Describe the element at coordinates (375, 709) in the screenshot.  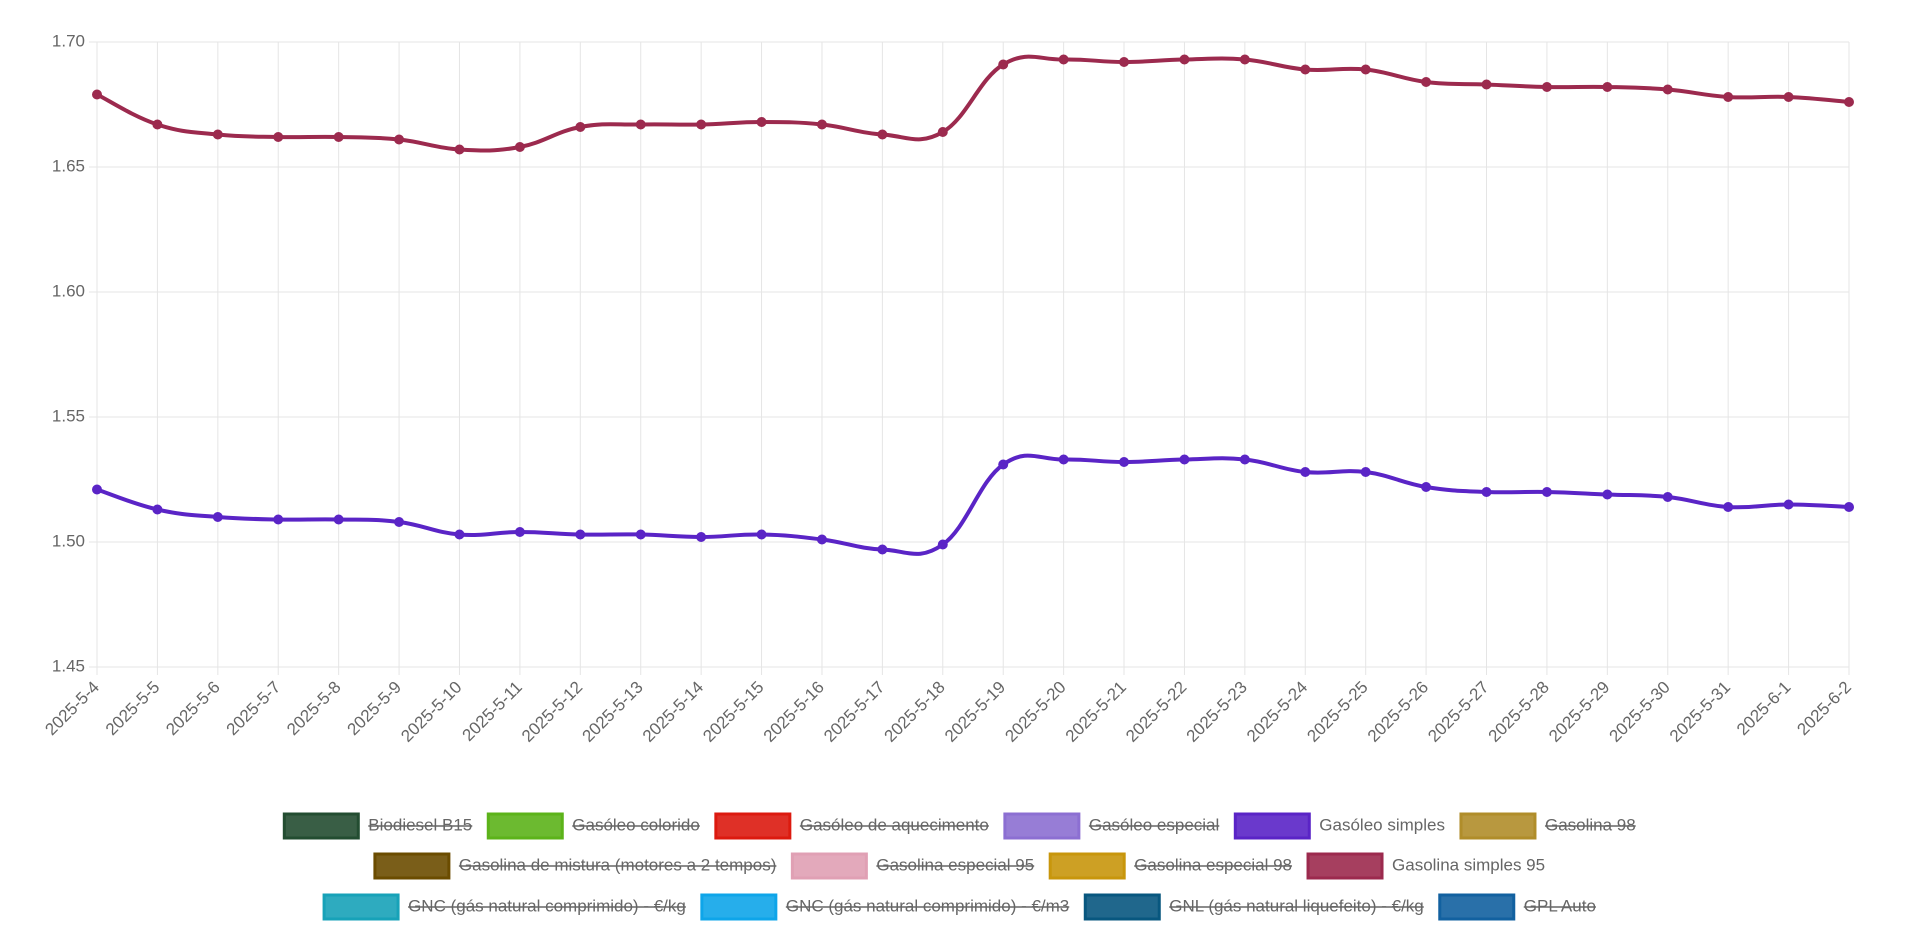
I see `x-tick-label: 2025-5-9` at that location.